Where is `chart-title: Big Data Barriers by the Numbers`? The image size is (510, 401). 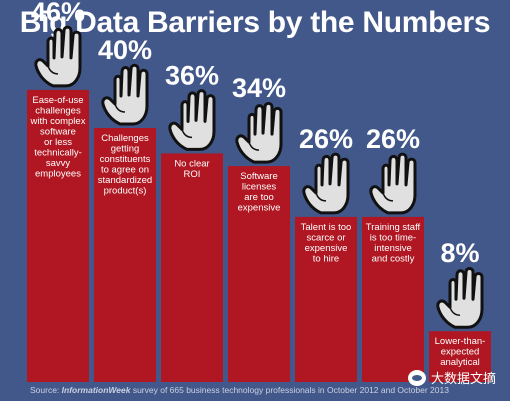
chart-title: Big Data Barriers by the Numbers is located at coordinates (255, 22).